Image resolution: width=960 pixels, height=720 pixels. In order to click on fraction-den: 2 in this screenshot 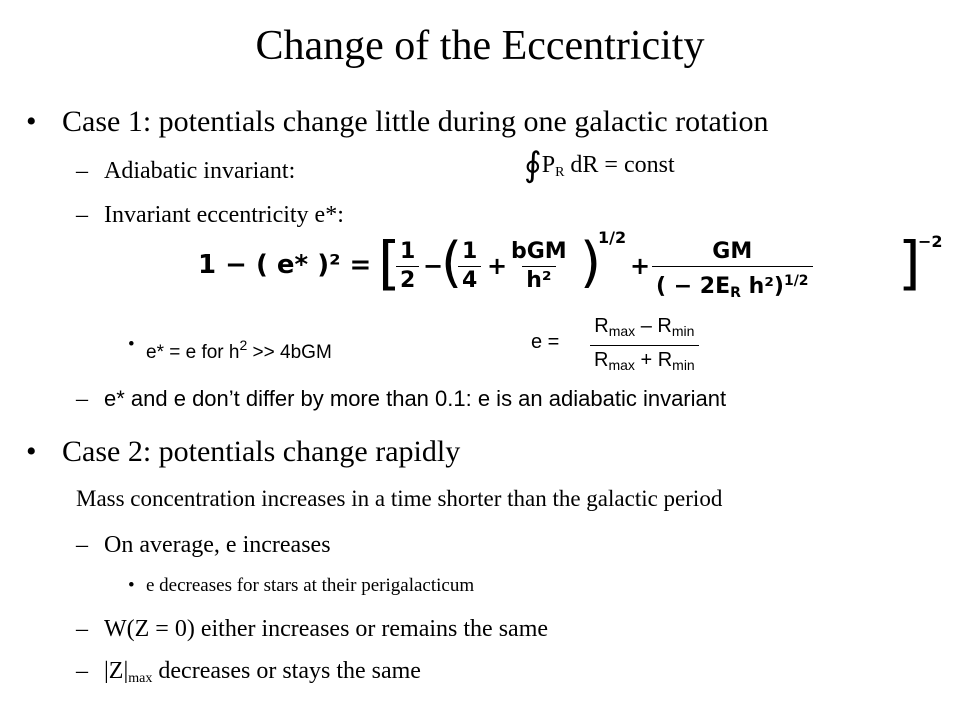, I will do `click(408, 279)`.